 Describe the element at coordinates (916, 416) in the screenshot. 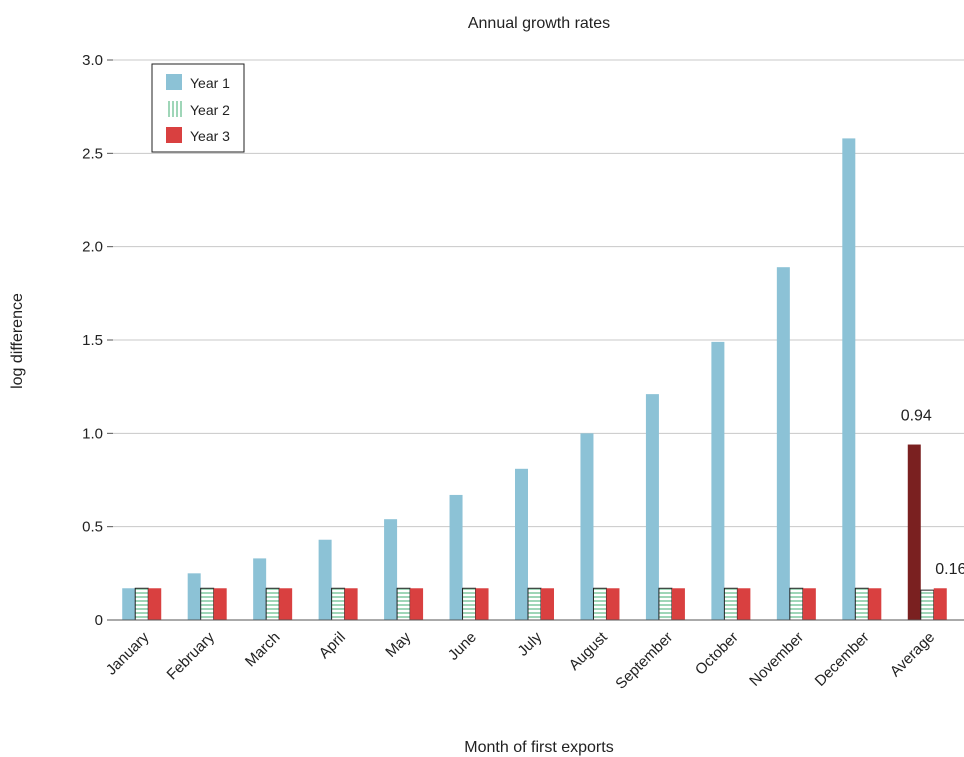

I see `annotation-year-1-average: 0.94` at that location.